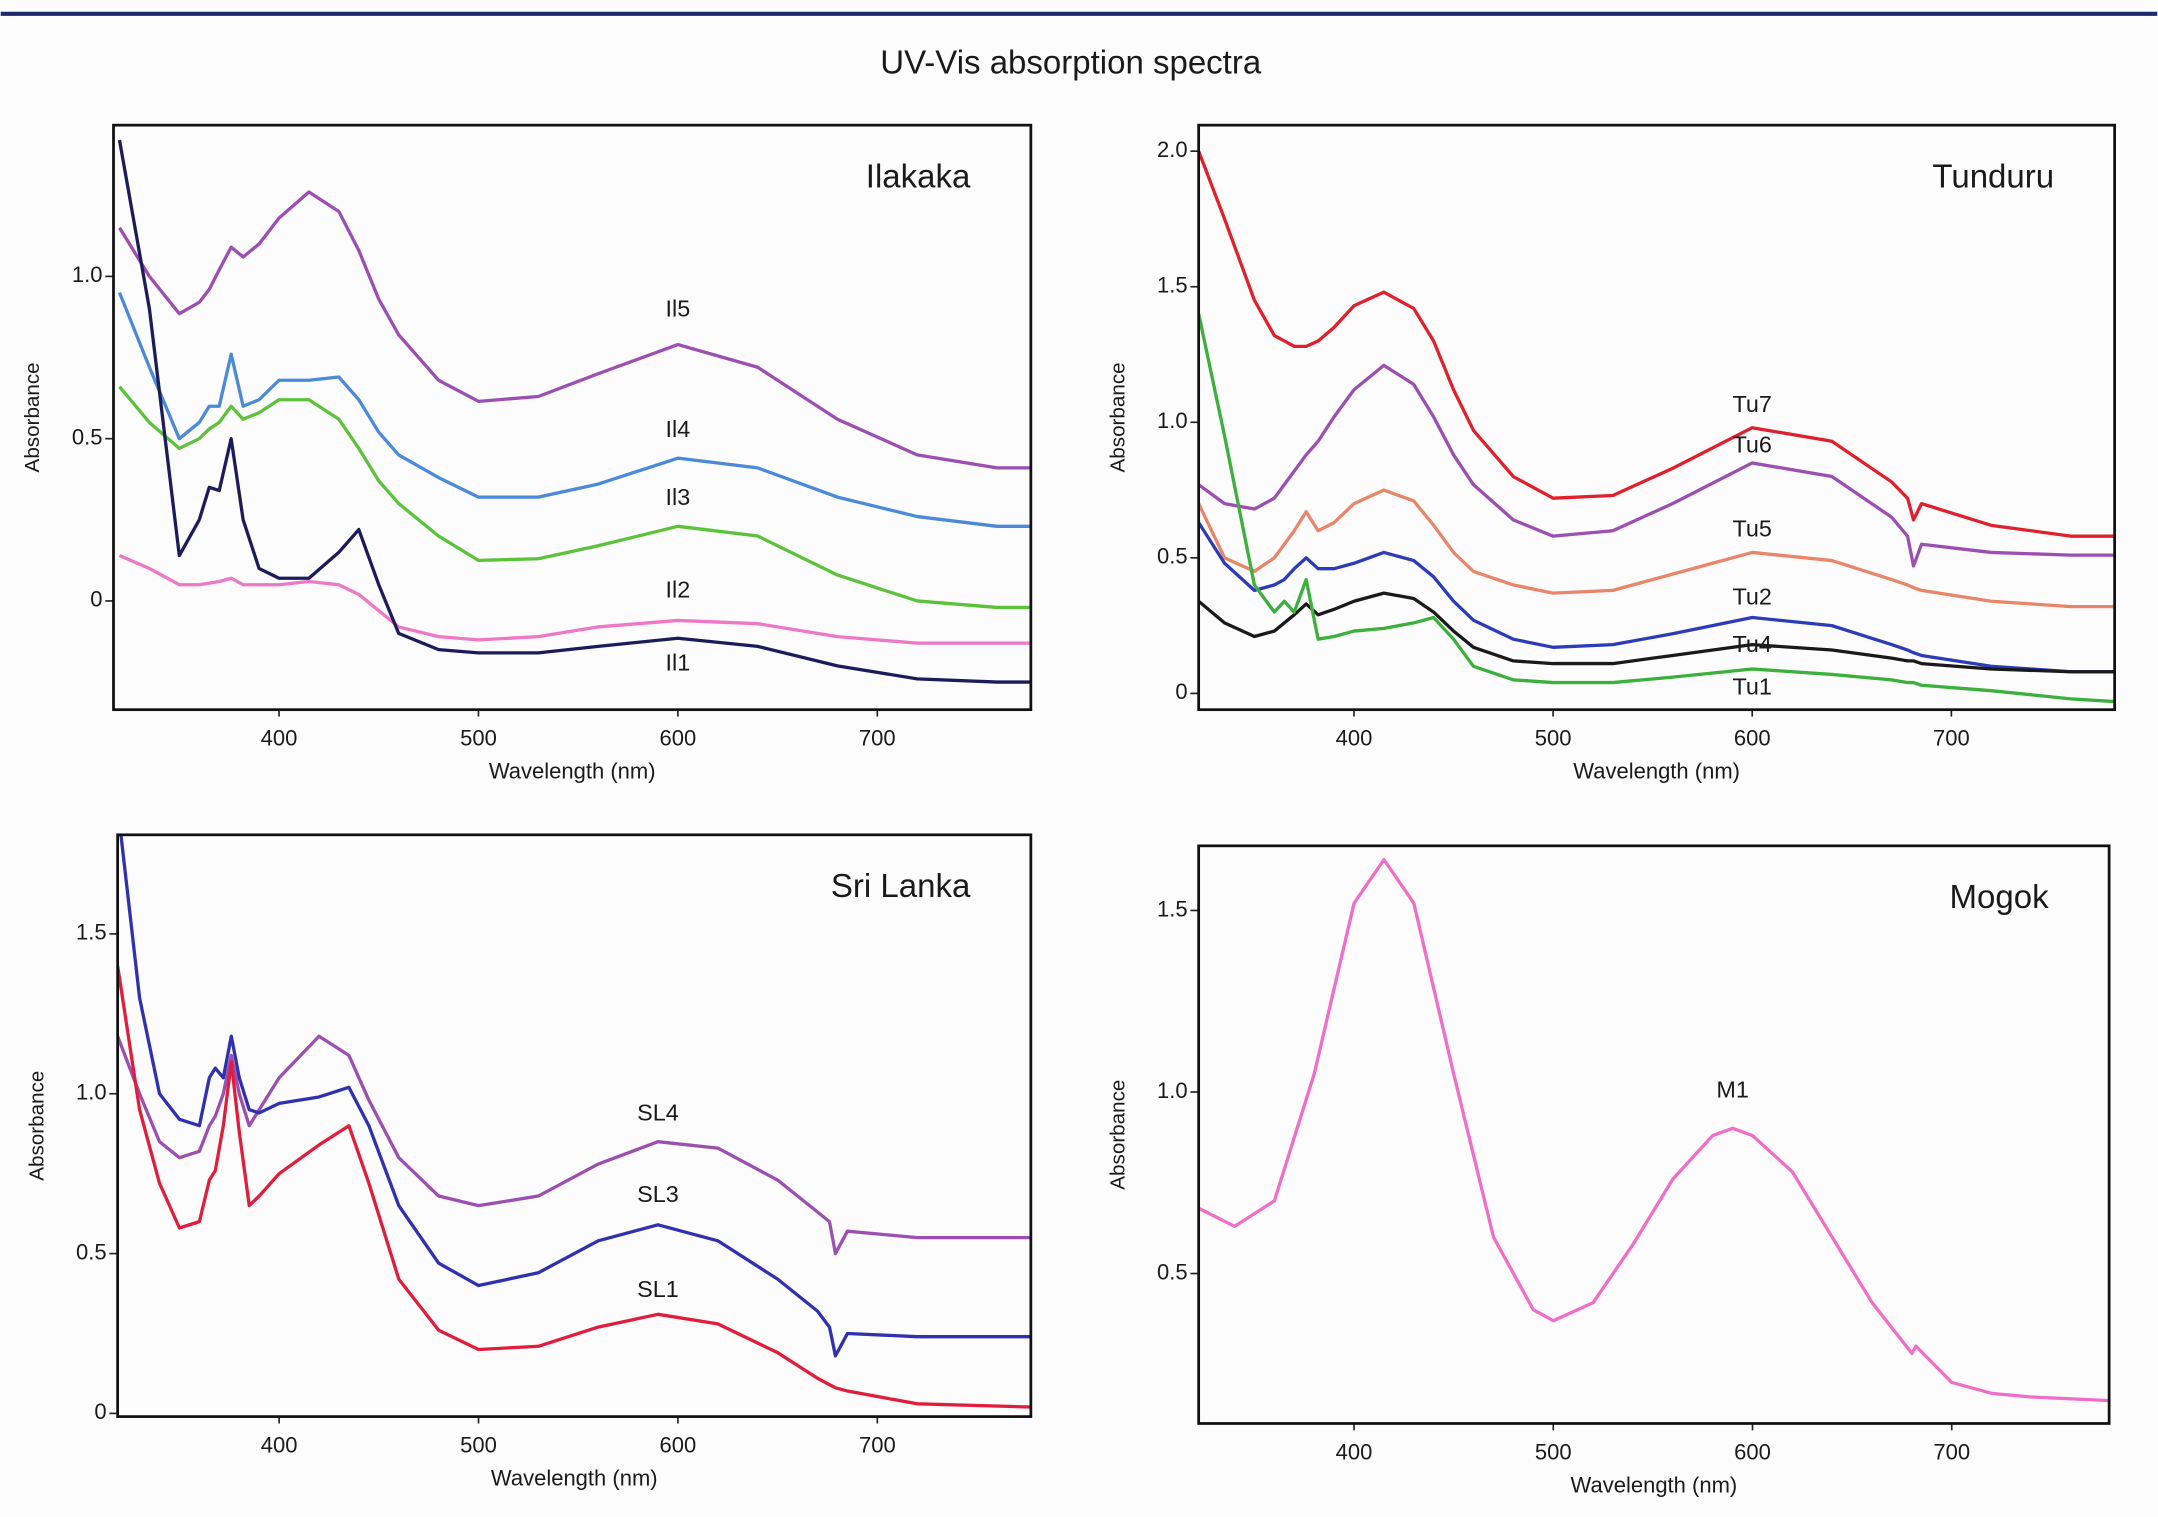  I want to click on panel-title: Ilakaka, so click(918, 176).